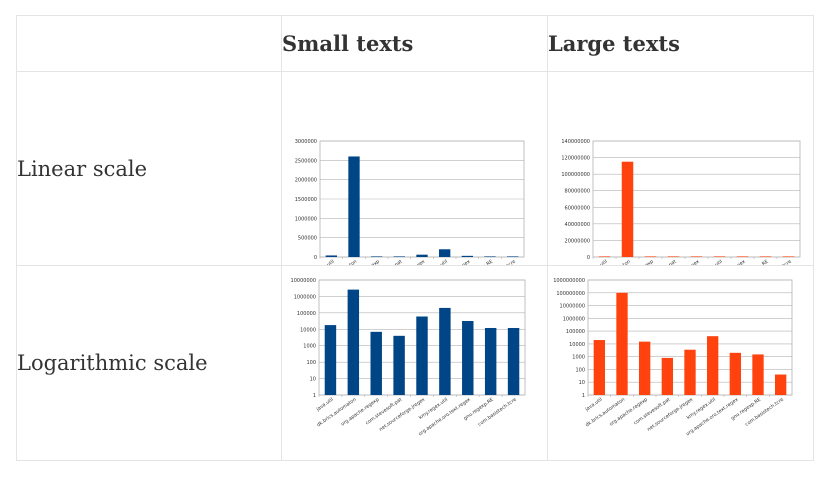 The image size is (828, 479). What do you see at coordinates (149, 363) in the screenshot?
I see `row-label-log: Logarithmic scale` at bounding box center [149, 363].